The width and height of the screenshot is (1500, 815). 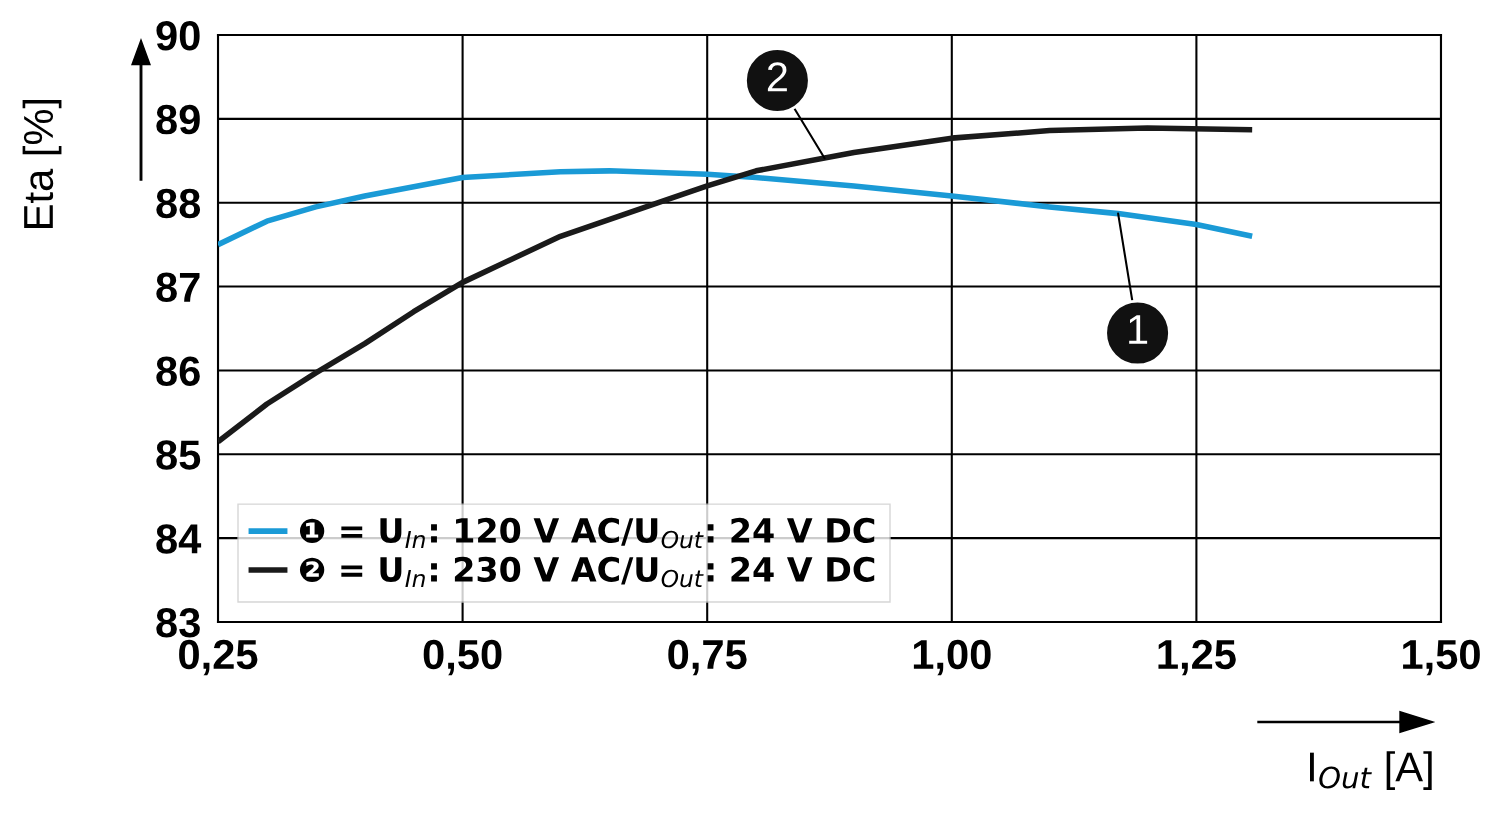 I want to click on x-axis-title: I$_{Out}$ [A], so click(x=1370, y=770).